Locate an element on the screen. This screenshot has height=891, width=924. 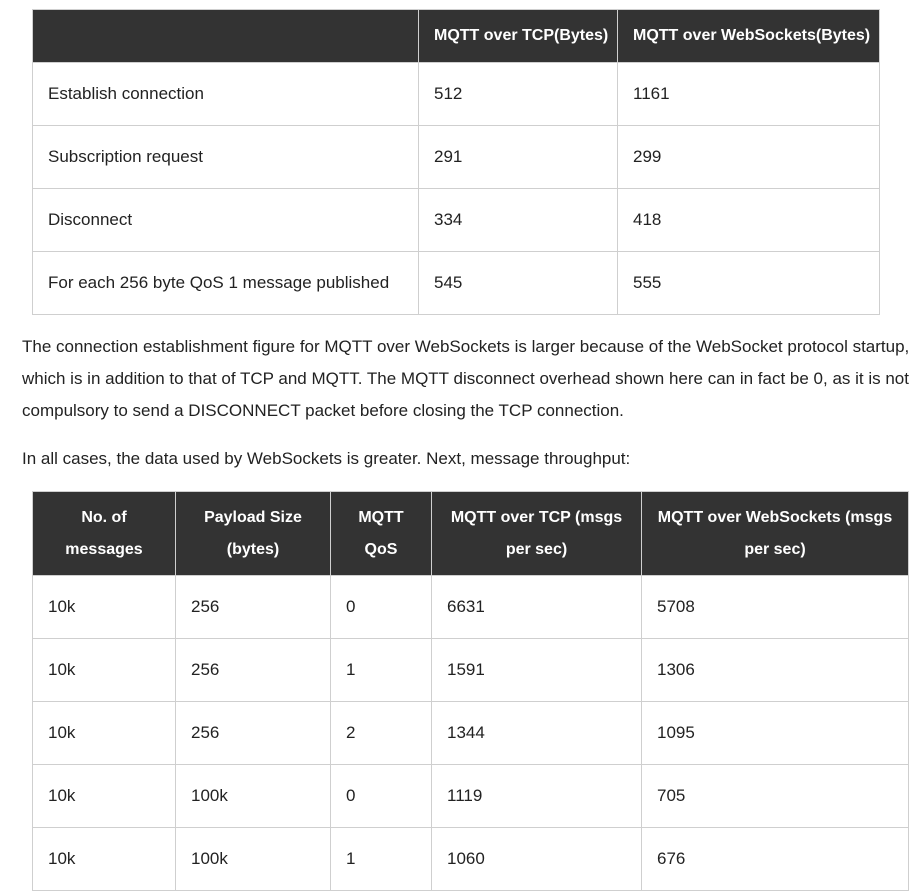
table-row: 10k 100k 0 1119 705 is located at coordinates (470, 796).